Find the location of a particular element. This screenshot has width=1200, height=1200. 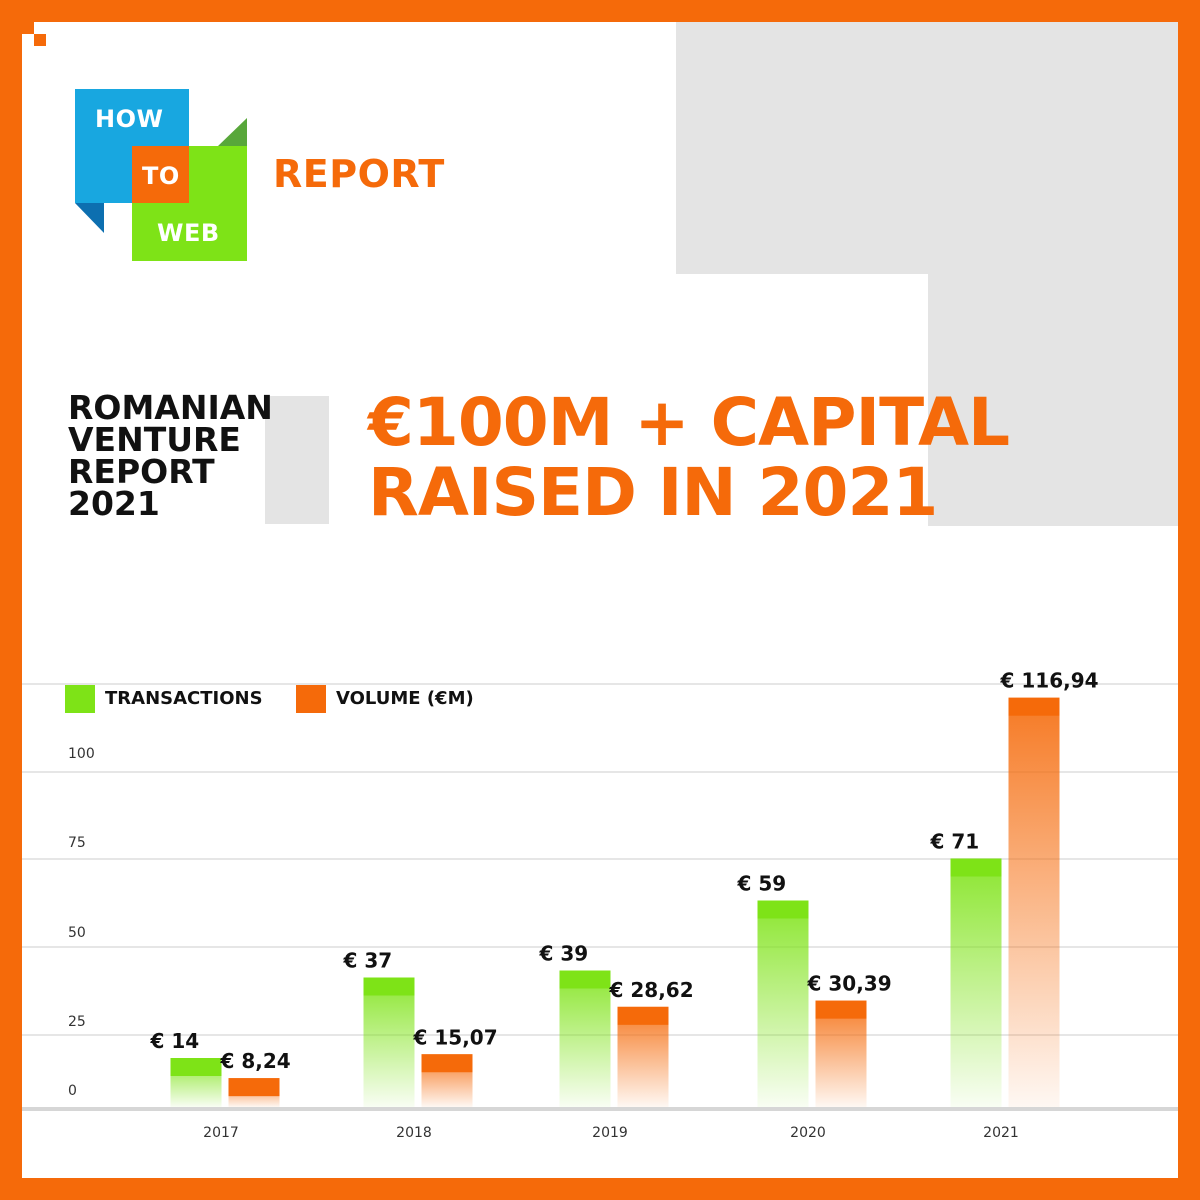

logo-text-how: HOW is located at coordinates (129, 119).